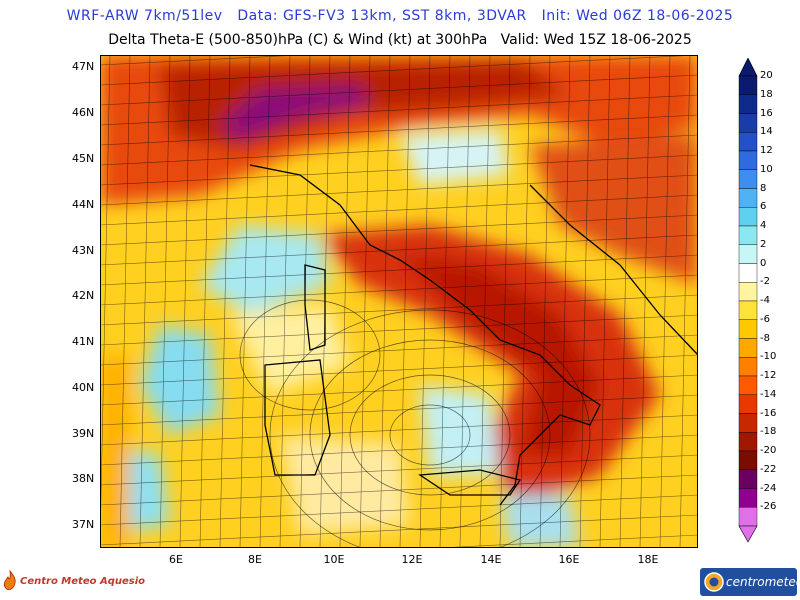  What do you see at coordinates (765, 319) in the screenshot?
I see `colorbar-label: -6` at bounding box center [765, 319].